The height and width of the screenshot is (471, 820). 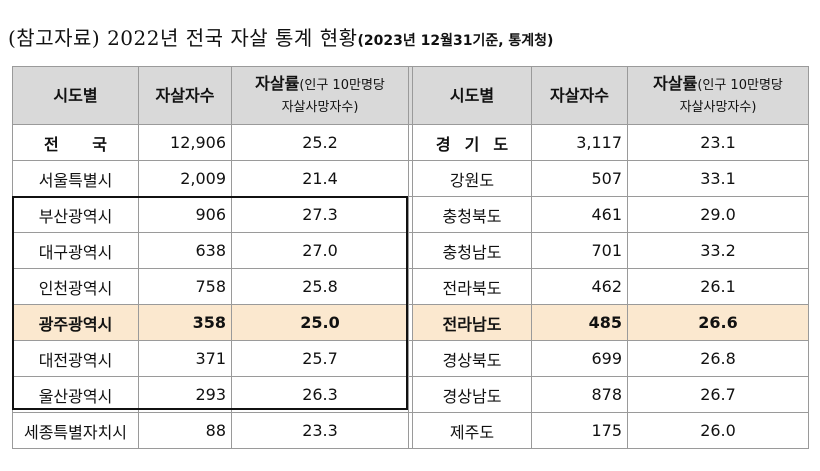 I want to click on rate-cell: 26.3, so click(x=320, y=394).